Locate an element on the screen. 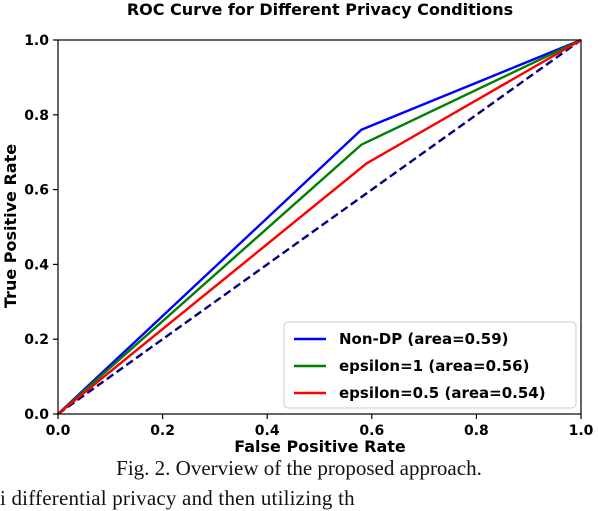 This screenshot has width=598, height=511. x-axis-label: False Positive Rate is located at coordinates (320, 446).